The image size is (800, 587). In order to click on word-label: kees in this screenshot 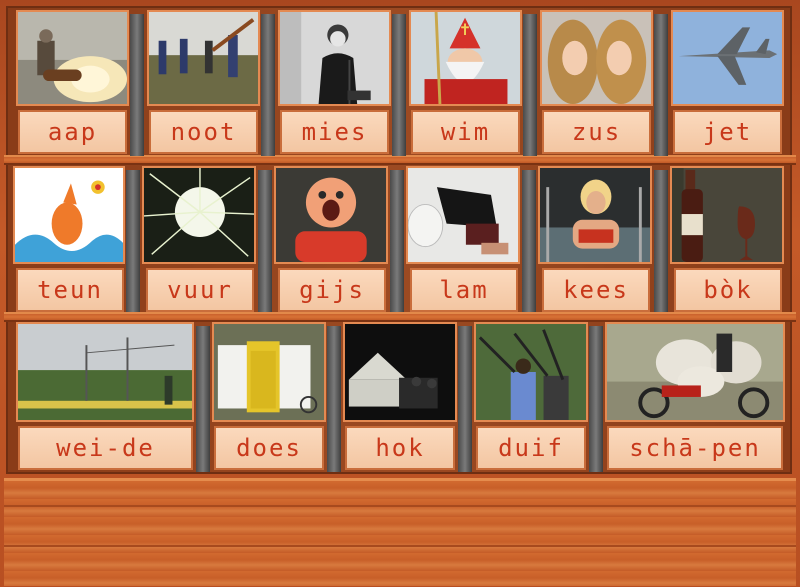, I will do `click(596, 290)`.